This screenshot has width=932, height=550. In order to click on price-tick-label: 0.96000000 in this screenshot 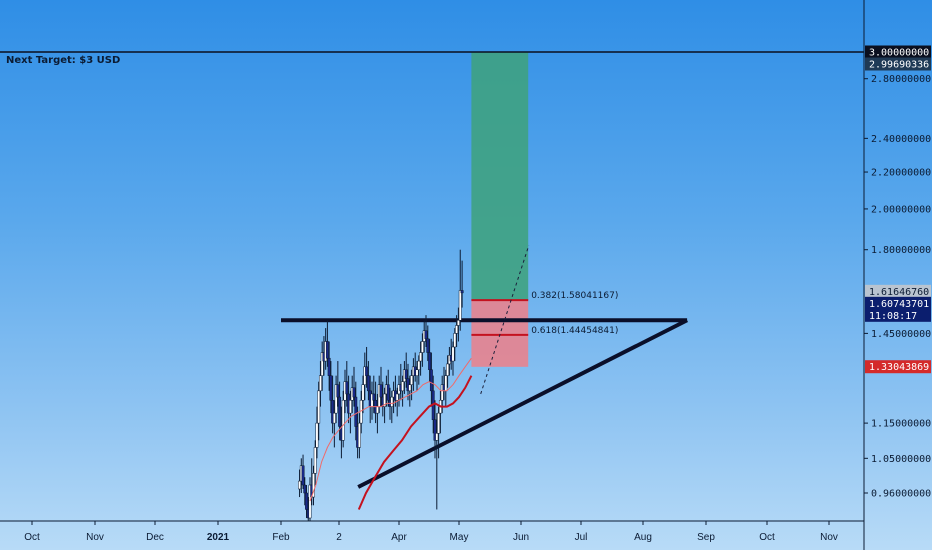, I will do `click(901, 494)`.